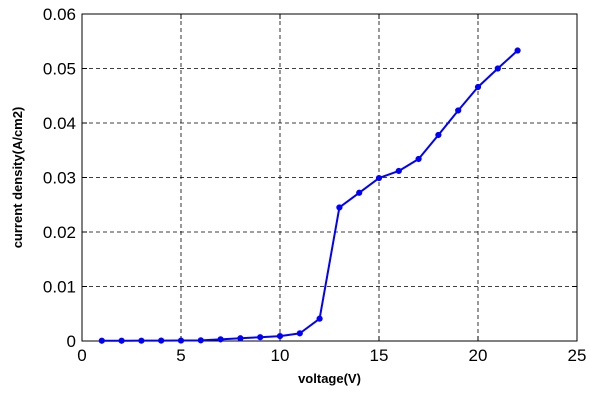  I want to click on x-tick-label: 20, so click(478, 355).